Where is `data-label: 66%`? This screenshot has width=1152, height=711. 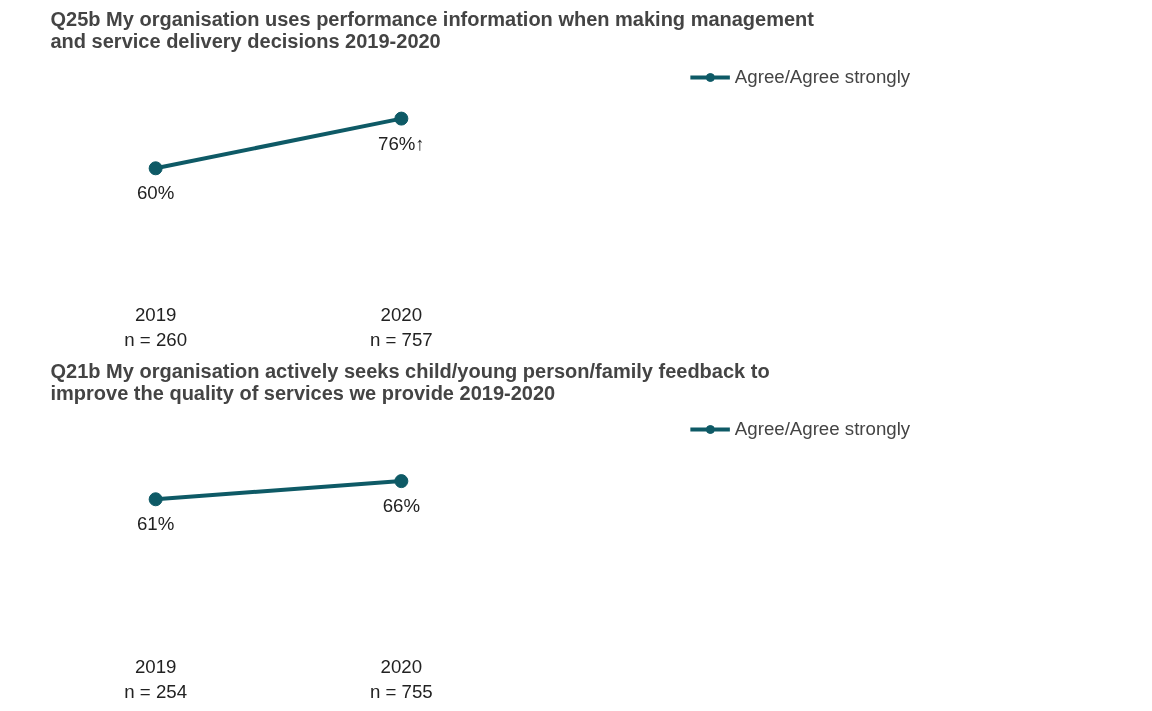 data-label: 66% is located at coordinates (401, 506).